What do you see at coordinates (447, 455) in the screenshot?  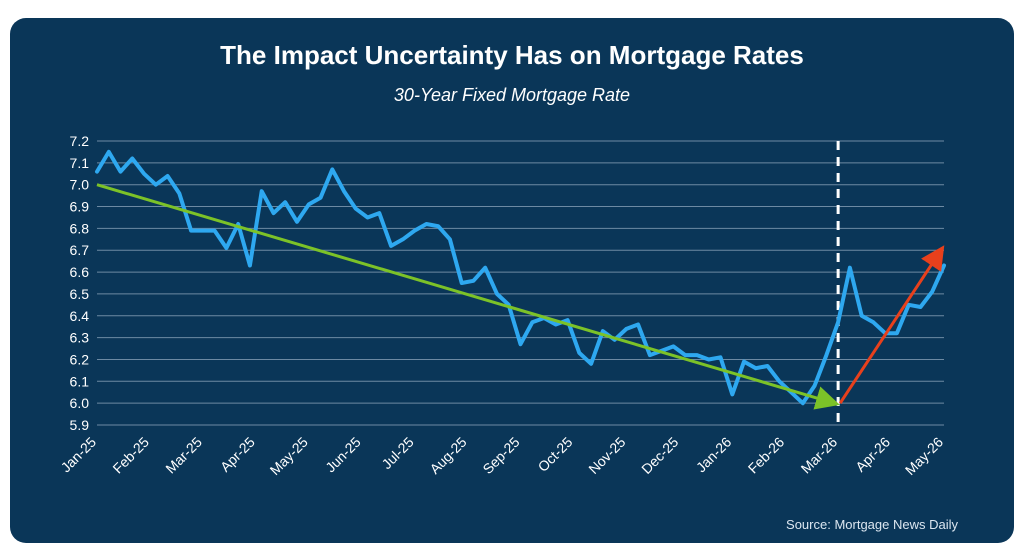 I see `x-tick-label: Aug-25` at bounding box center [447, 455].